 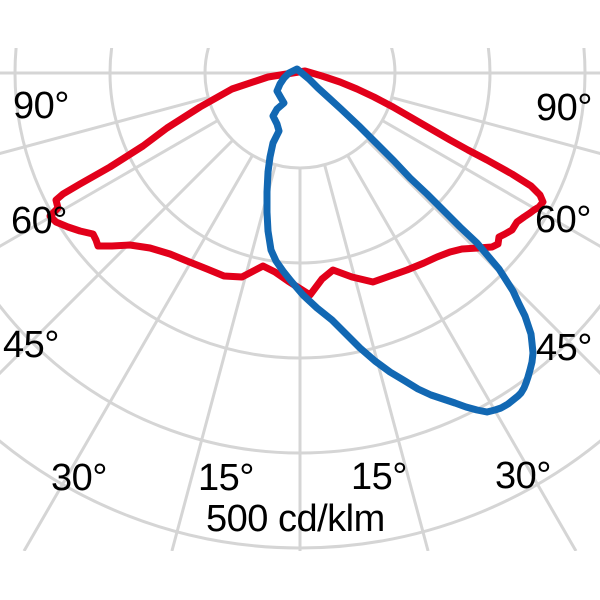 I want to click on angle-label-right-45: 45°, so click(x=564, y=348).